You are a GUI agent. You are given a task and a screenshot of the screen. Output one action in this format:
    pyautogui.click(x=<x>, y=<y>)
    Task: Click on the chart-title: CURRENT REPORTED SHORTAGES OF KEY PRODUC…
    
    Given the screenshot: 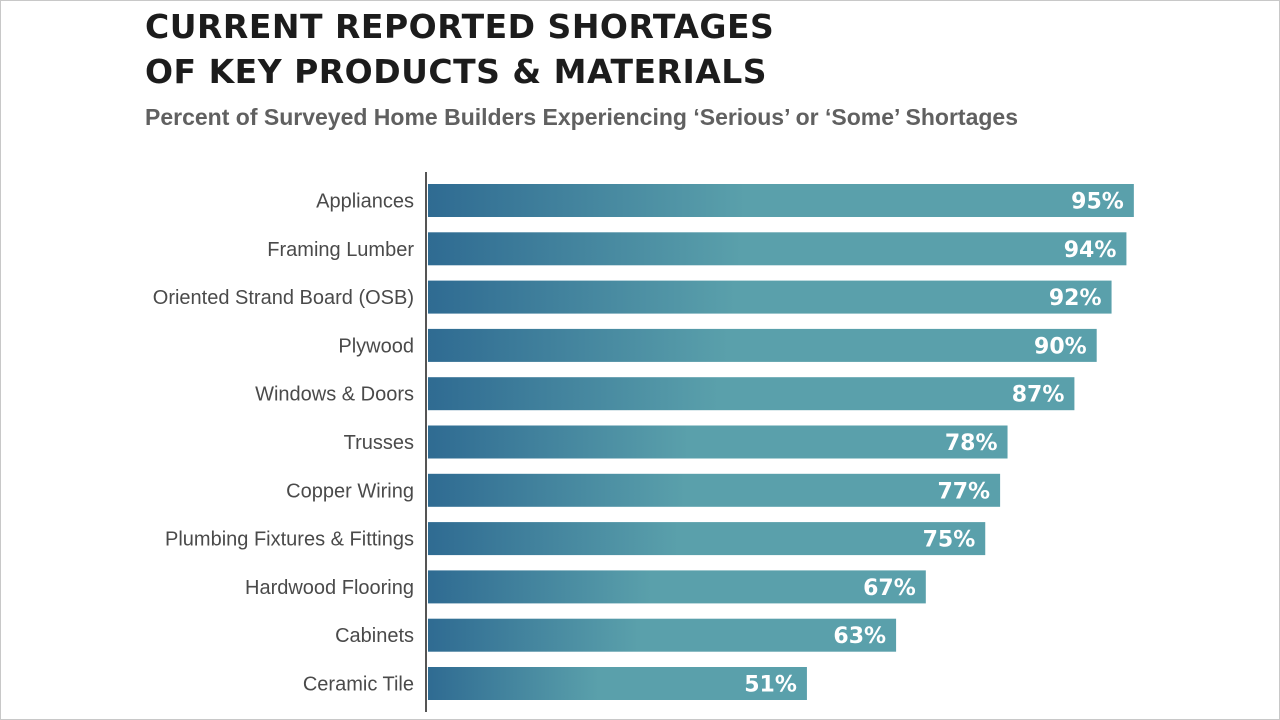 What is the action you would take?
    pyautogui.click(x=645, y=49)
    